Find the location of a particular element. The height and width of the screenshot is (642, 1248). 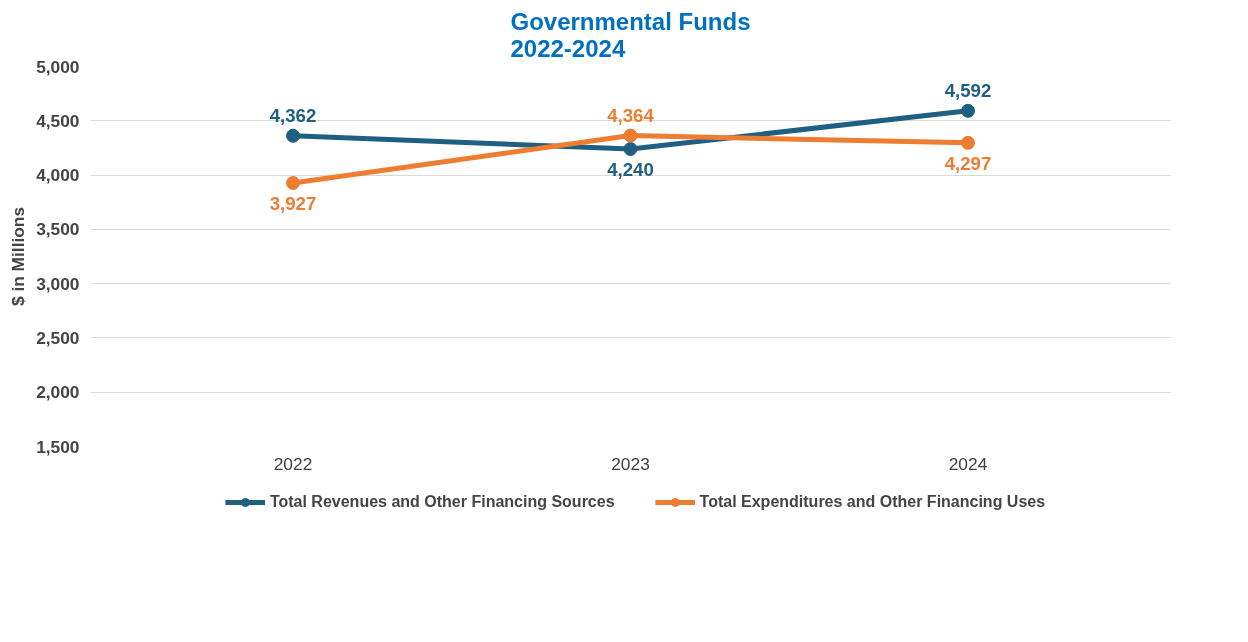

data-label: 4,364 is located at coordinates (631, 115).